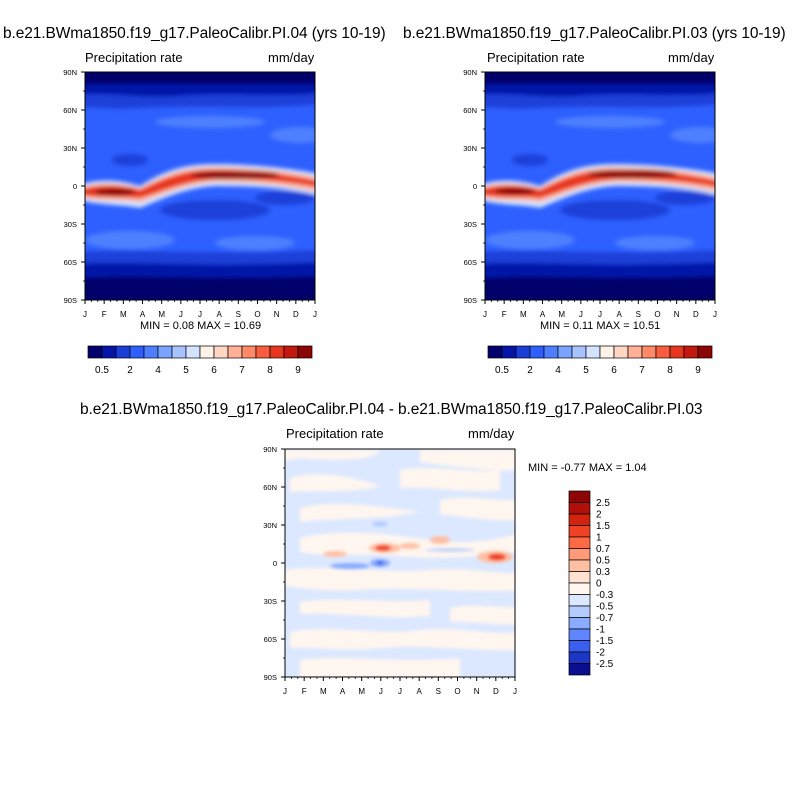 This screenshot has width=800, height=800. I want to click on panel3-colorbar-label: 0.7, so click(603, 549).